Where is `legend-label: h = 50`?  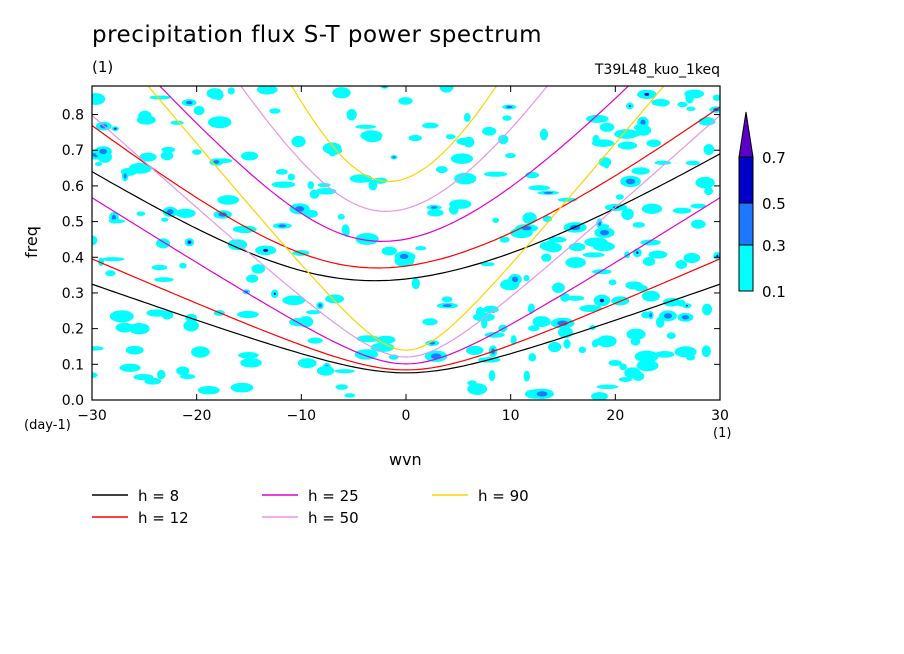
legend-label: h = 50 is located at coordinates (333, 518).